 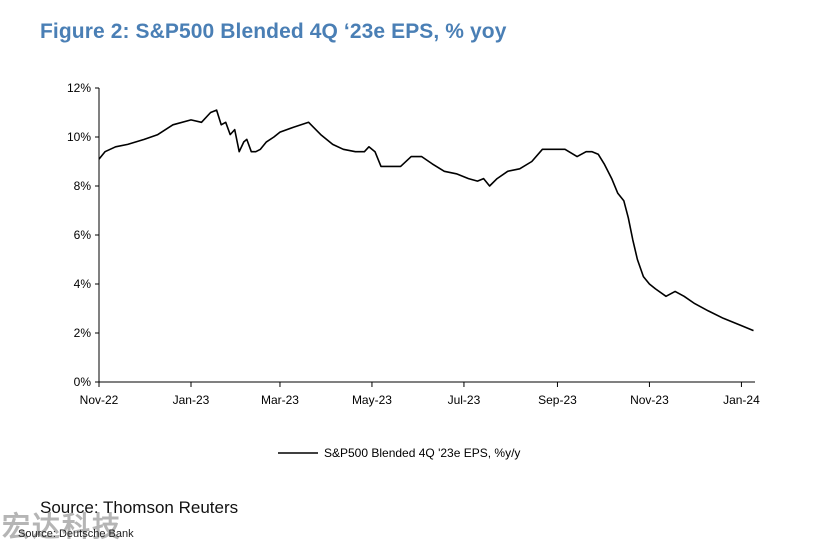 What do you see at coordinates (76, 534) in the screenshot?
I see `source-secondary: Source: Deutsche Bank` at bounding box center [76, 534].